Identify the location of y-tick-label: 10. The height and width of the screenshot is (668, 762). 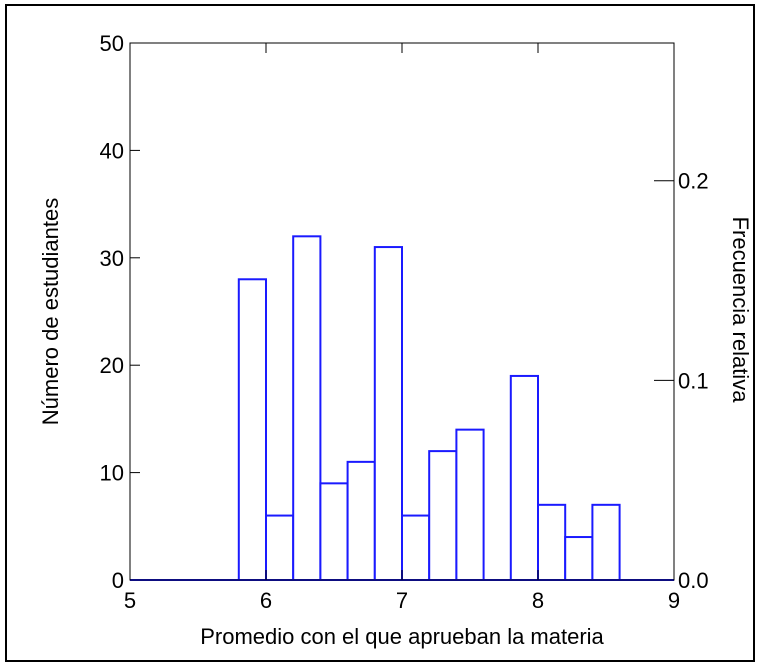
(112, 473).